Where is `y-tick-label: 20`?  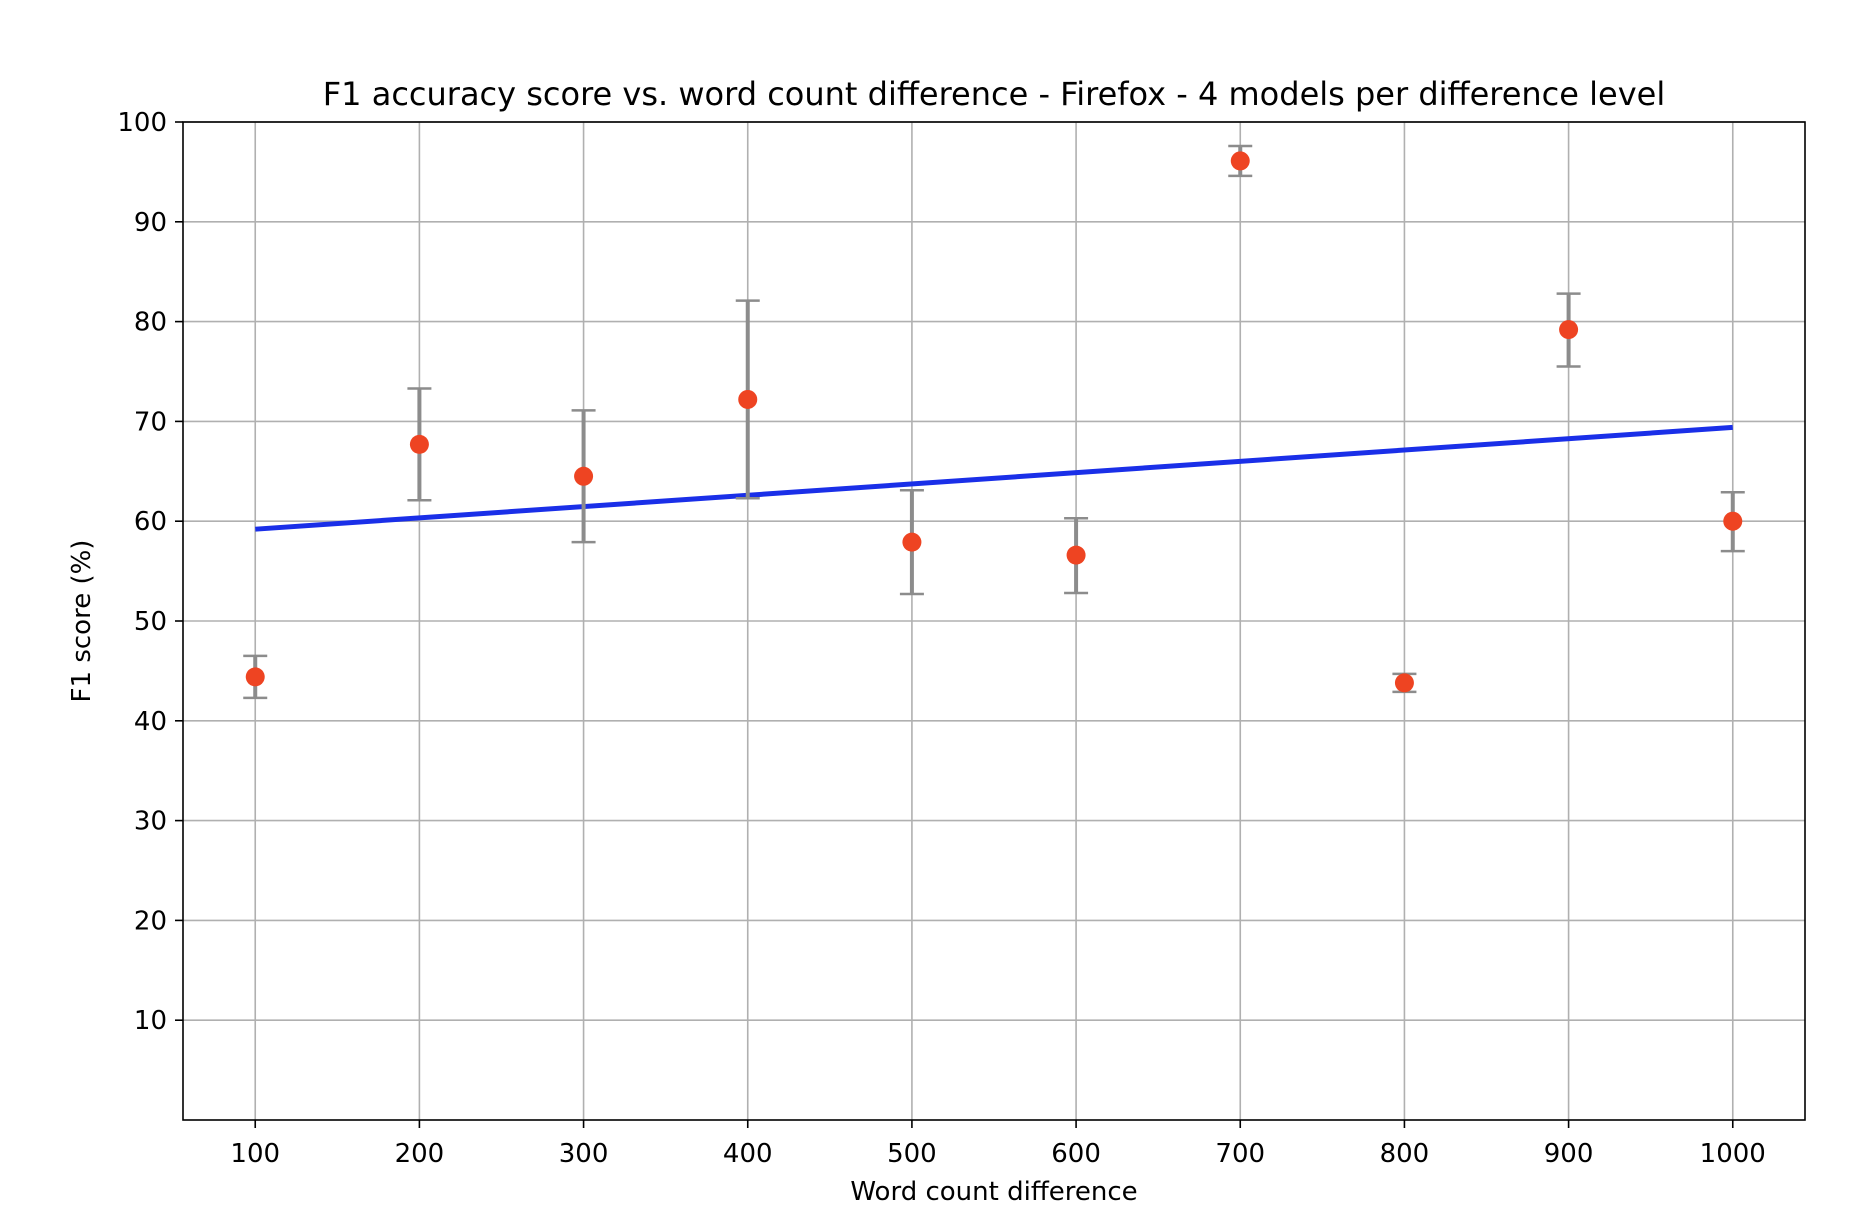
y-tick-label: 20 is located at coordinates (150, 921).